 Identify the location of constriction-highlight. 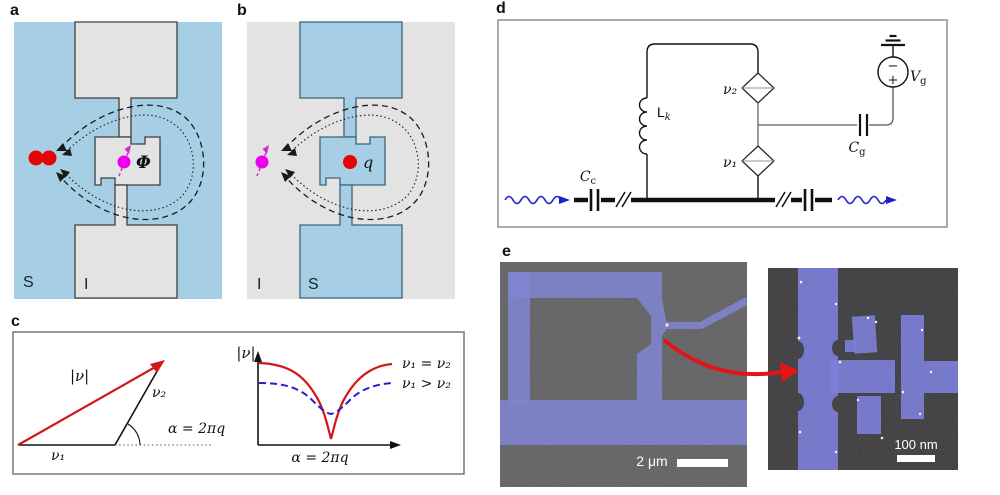
(667, 325).